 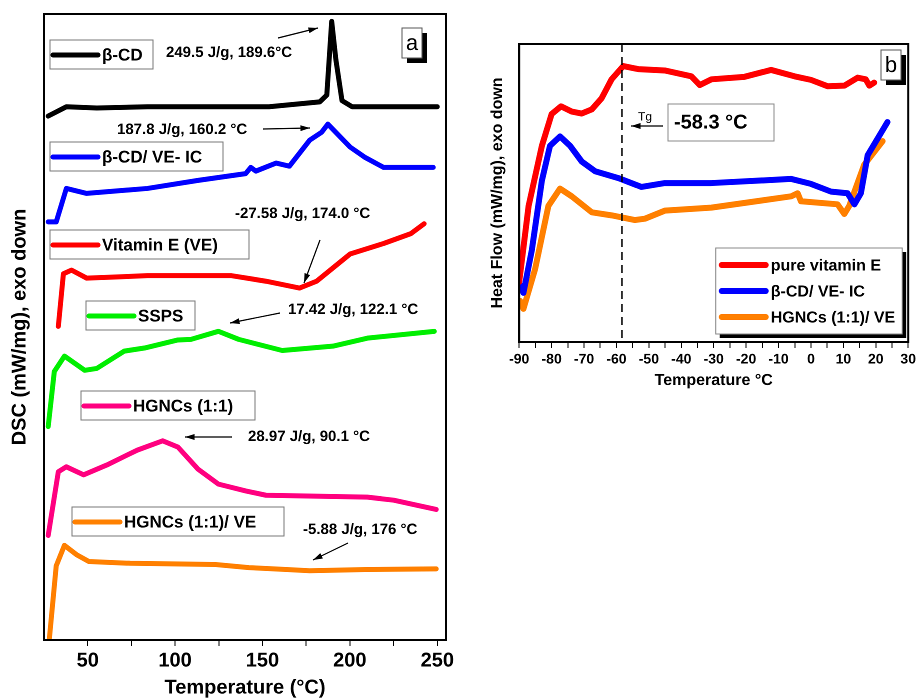 I want to click on x-tick-label: 20, so click(x=876, y=358).